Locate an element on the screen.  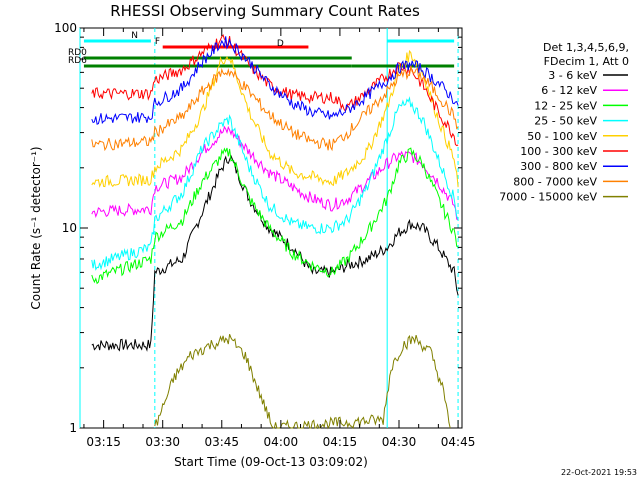
legend-label-4: 50 - 100 keV is located at coordinates (562, 136).